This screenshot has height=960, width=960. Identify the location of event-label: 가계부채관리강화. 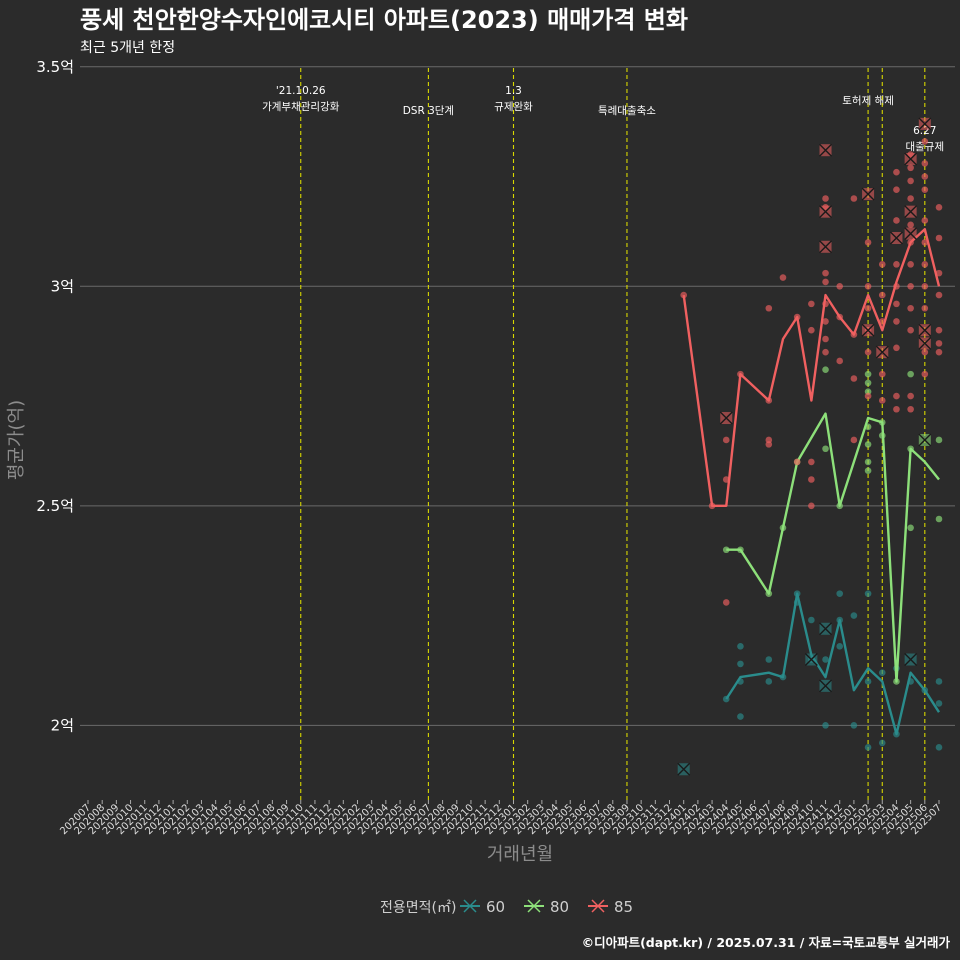
(301, 107).